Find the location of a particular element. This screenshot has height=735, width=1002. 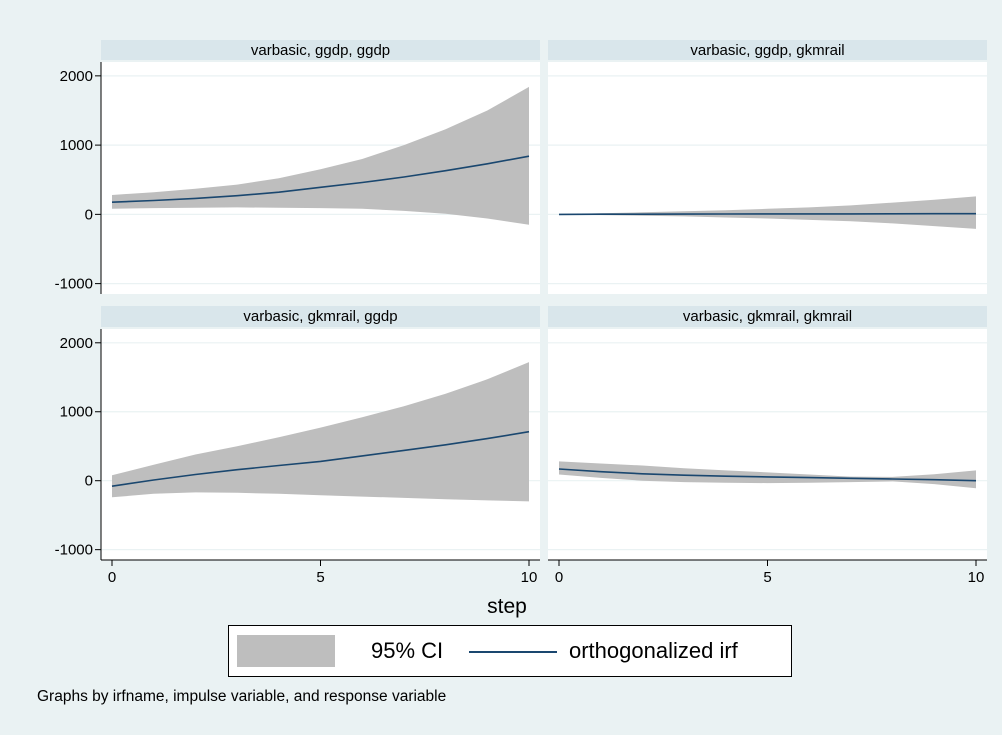

x-axis-label: step is located at coordinates (507, 606).